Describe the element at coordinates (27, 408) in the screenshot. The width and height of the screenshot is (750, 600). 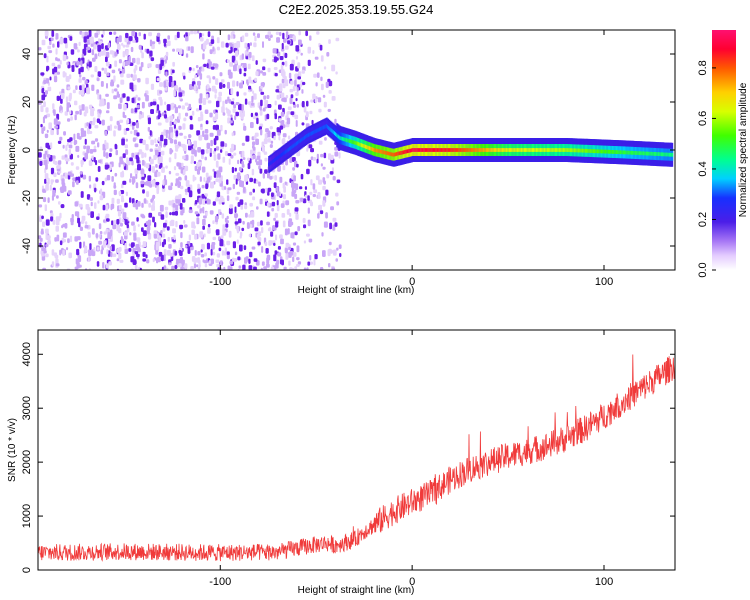
I see `snr-y-tick-label: 3000` at that location.